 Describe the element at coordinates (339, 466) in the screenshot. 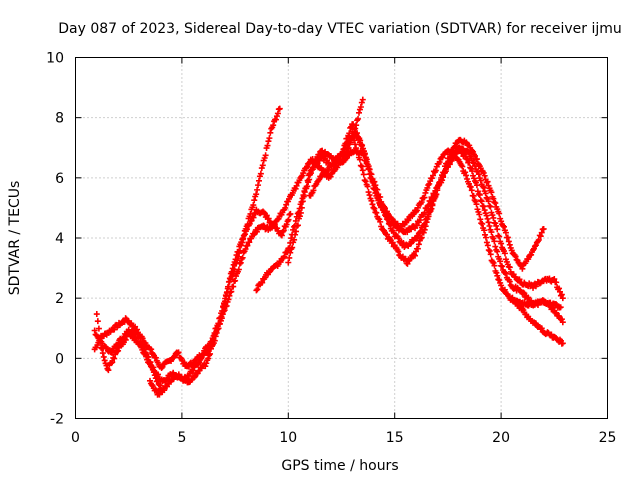

I see `x-axis-label: GPS time / hours` at that location.